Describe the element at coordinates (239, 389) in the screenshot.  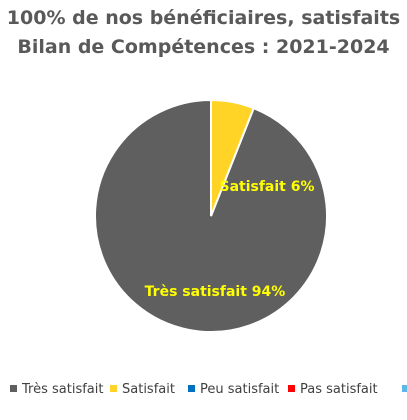
I see `legend-label-3: Peu satisfait` at that location.